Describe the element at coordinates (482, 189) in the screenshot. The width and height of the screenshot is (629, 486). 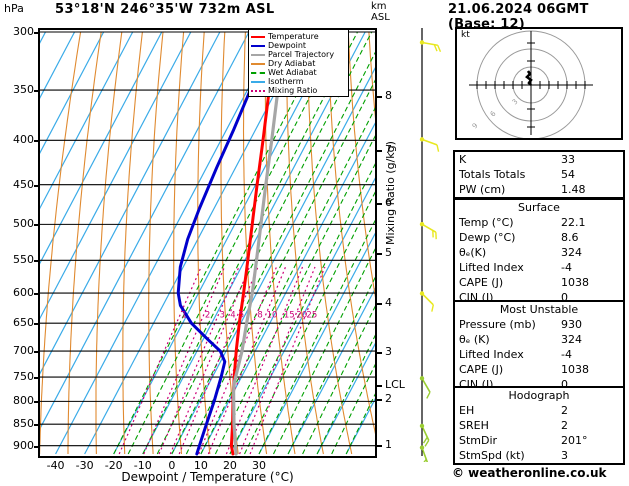
I see `stat-key: PW (cm)` at that location.